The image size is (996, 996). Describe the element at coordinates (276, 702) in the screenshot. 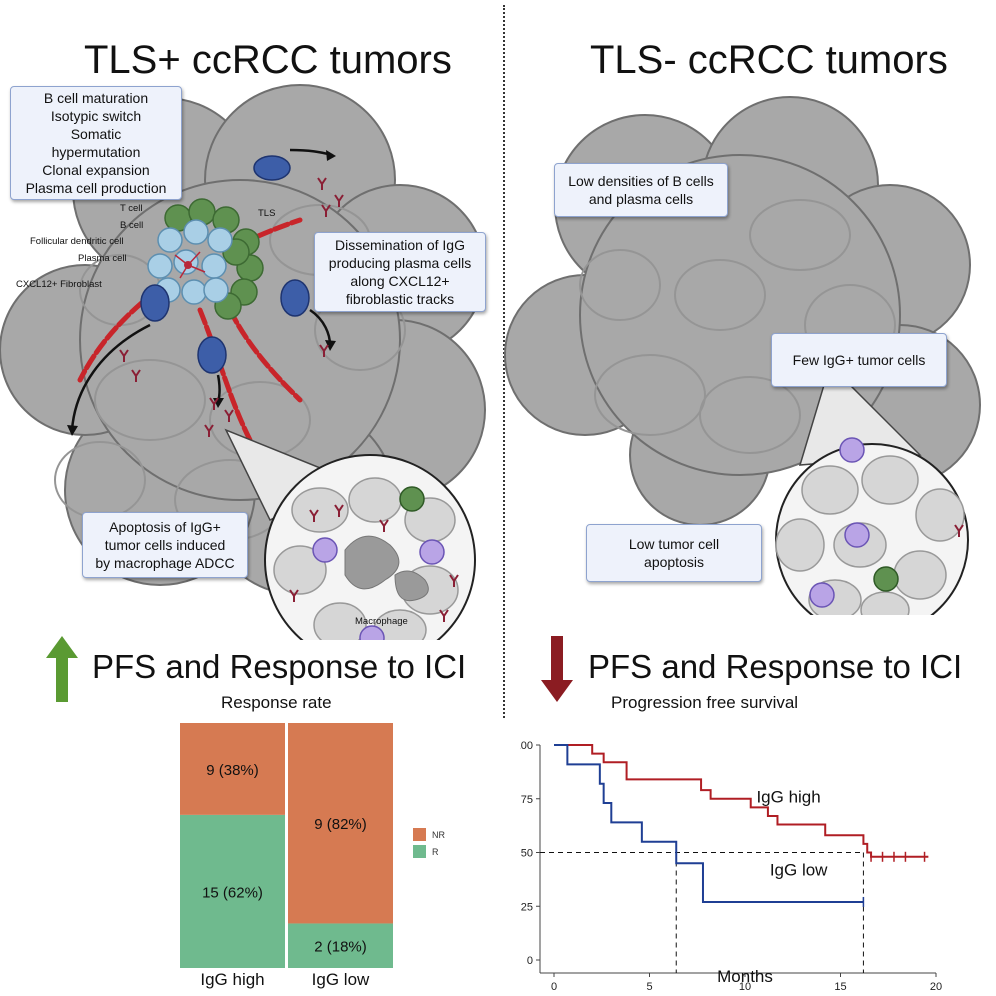

I see `response-rate-title: Response rate` at that location.